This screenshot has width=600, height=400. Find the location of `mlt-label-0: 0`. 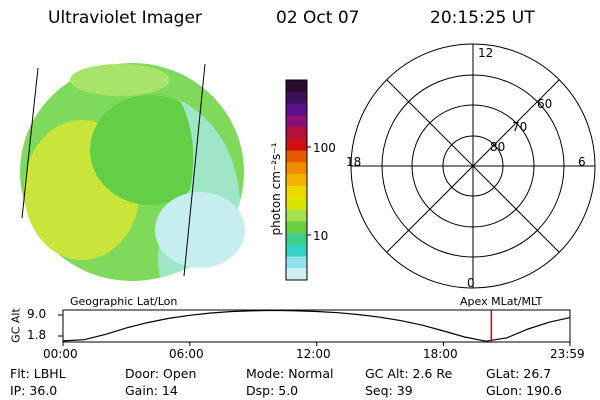

mlt-label-0: 0 is located at coordinates (471, 283).